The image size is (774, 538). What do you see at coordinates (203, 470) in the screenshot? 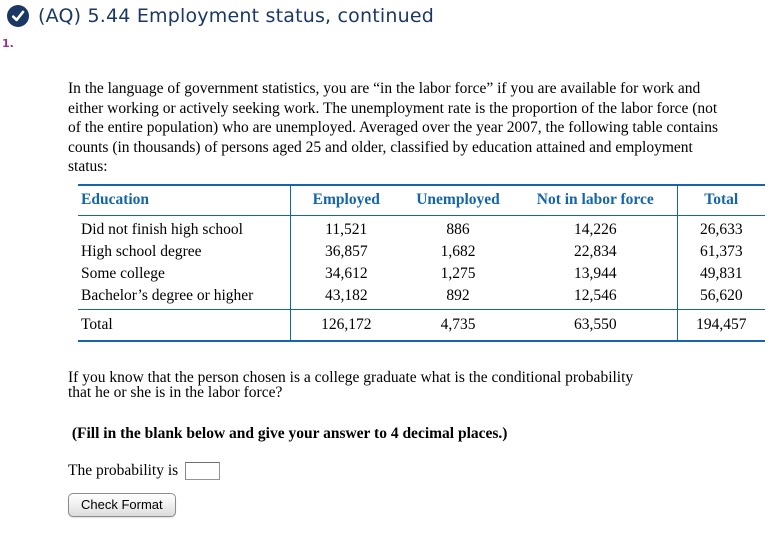
I see `probability-input` at bounding box center [203, 470].